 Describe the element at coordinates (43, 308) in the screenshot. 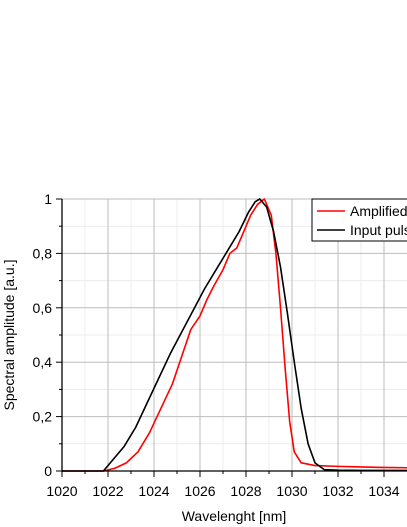

I see `y-tick-label: 0,6` at that location.